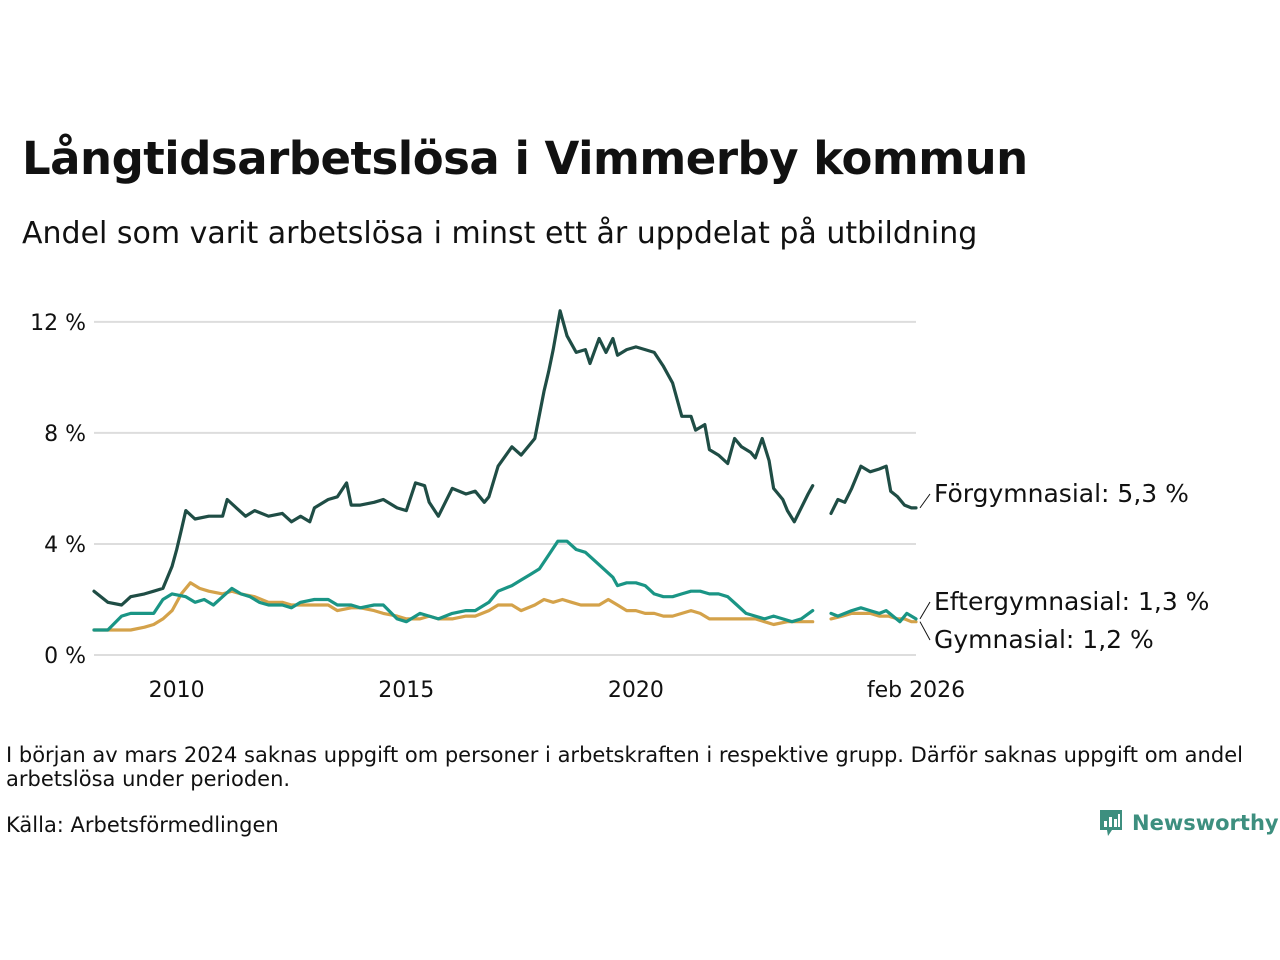 This screenshot has width=1280, height=960. I want to click on y-tick-label: 12 %, so click(58, 323).